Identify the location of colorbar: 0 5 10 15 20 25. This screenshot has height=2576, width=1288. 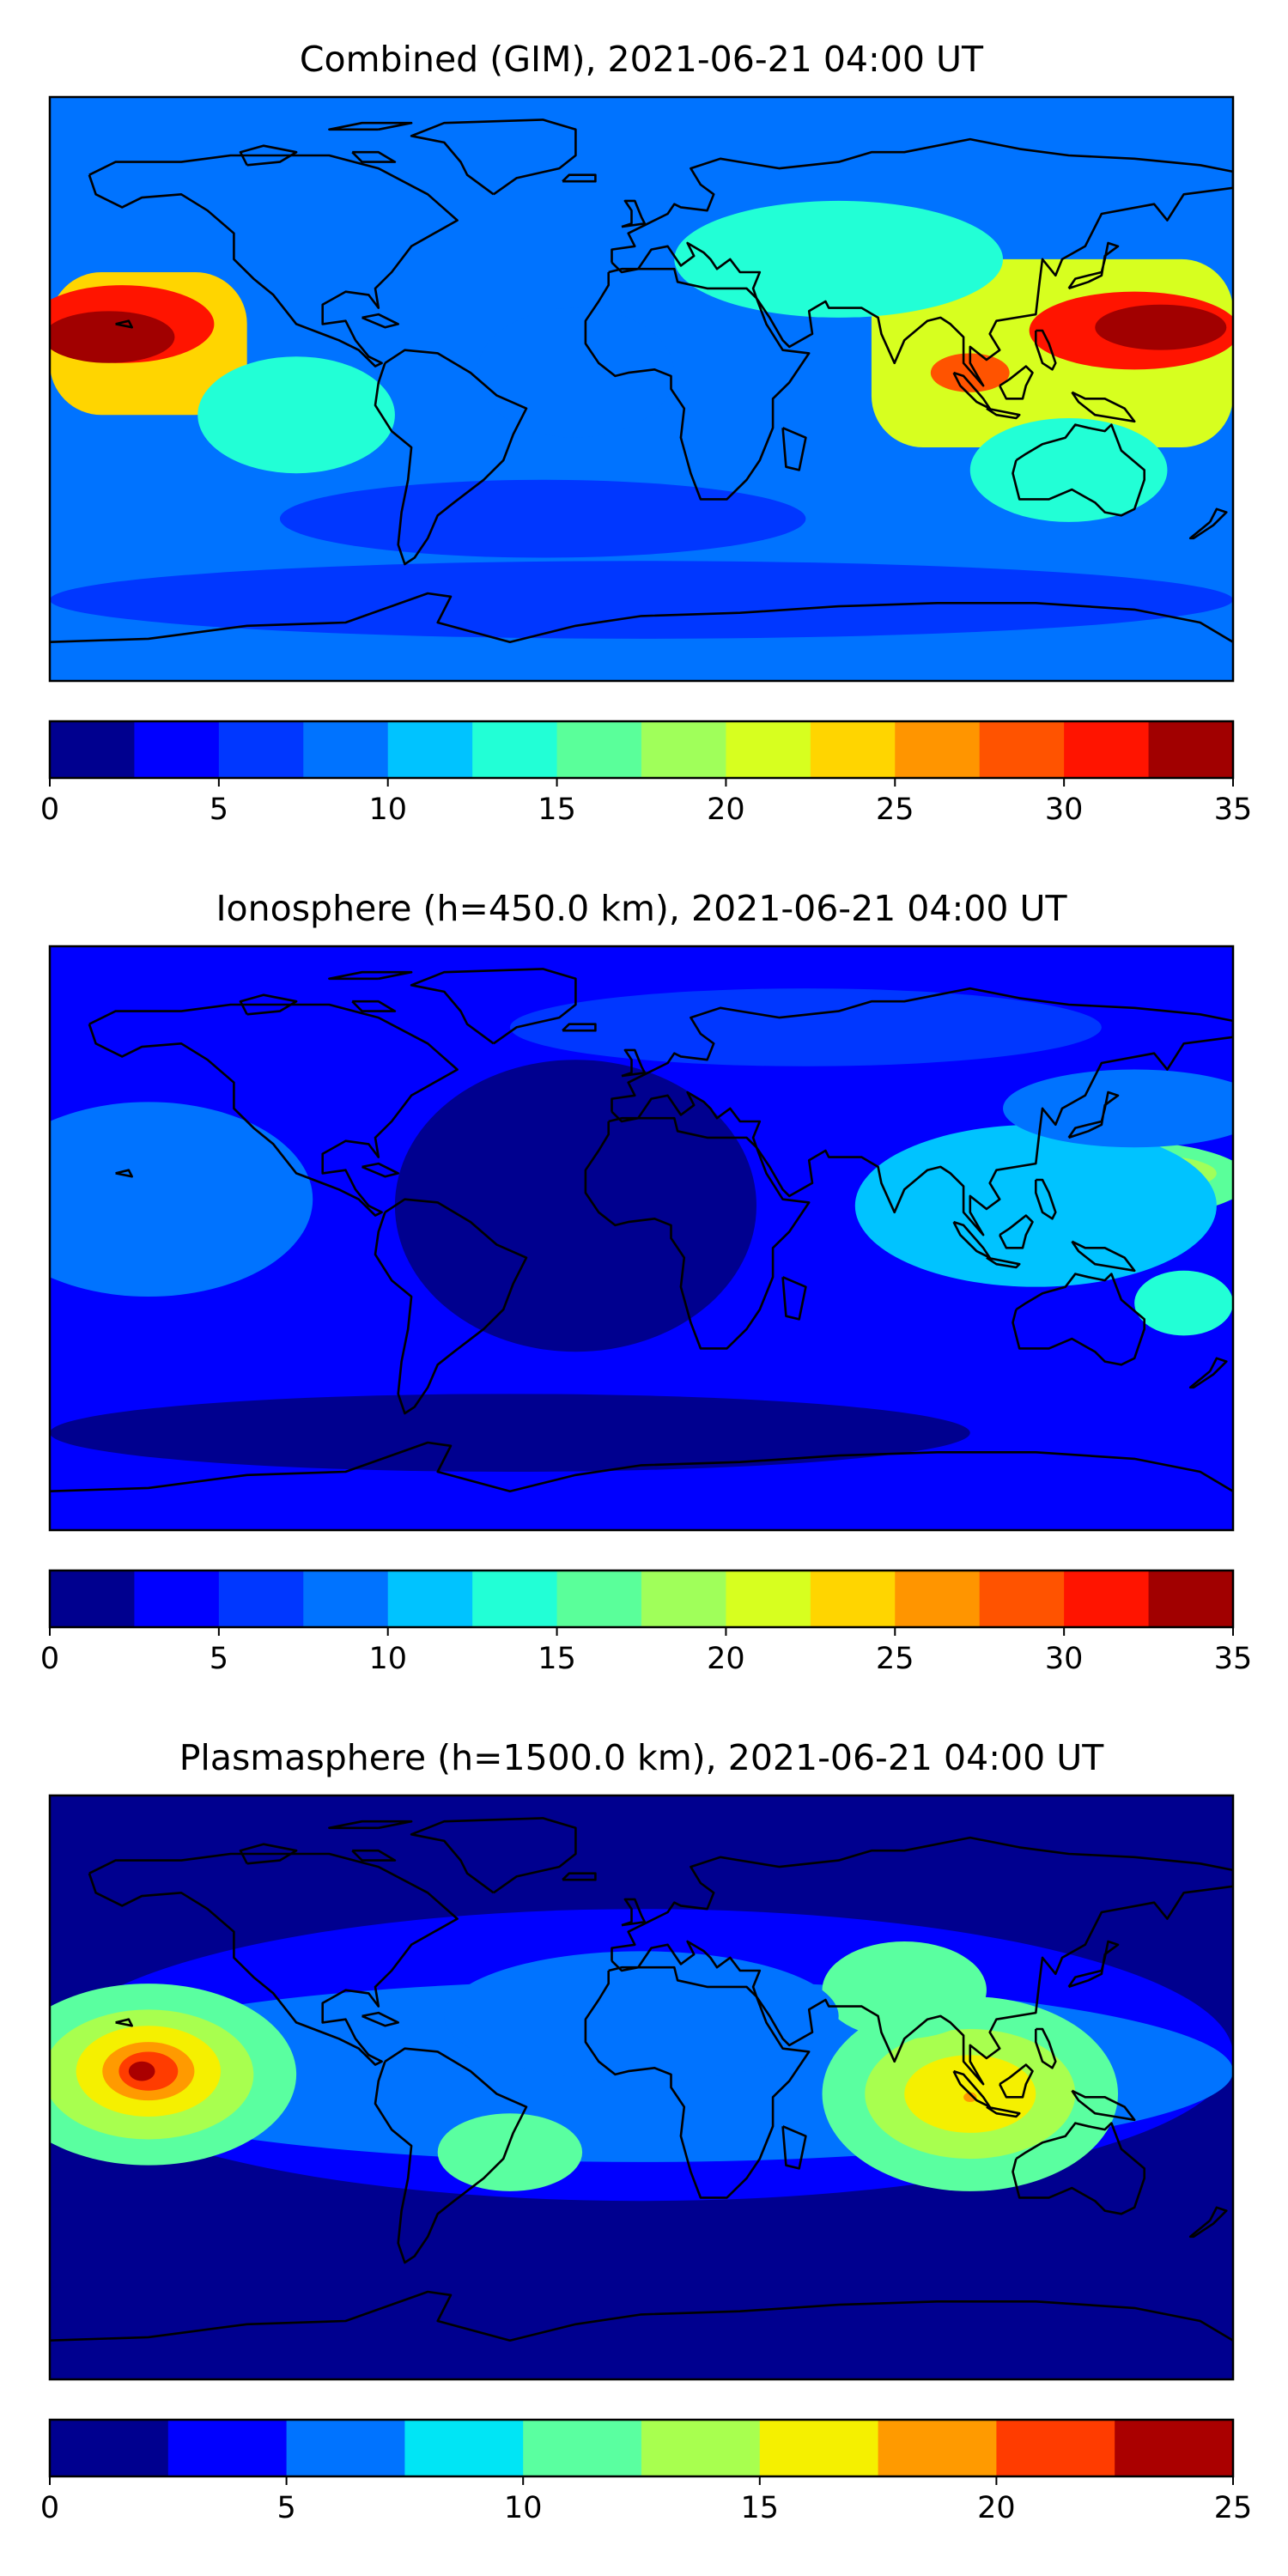
(647, 2471).